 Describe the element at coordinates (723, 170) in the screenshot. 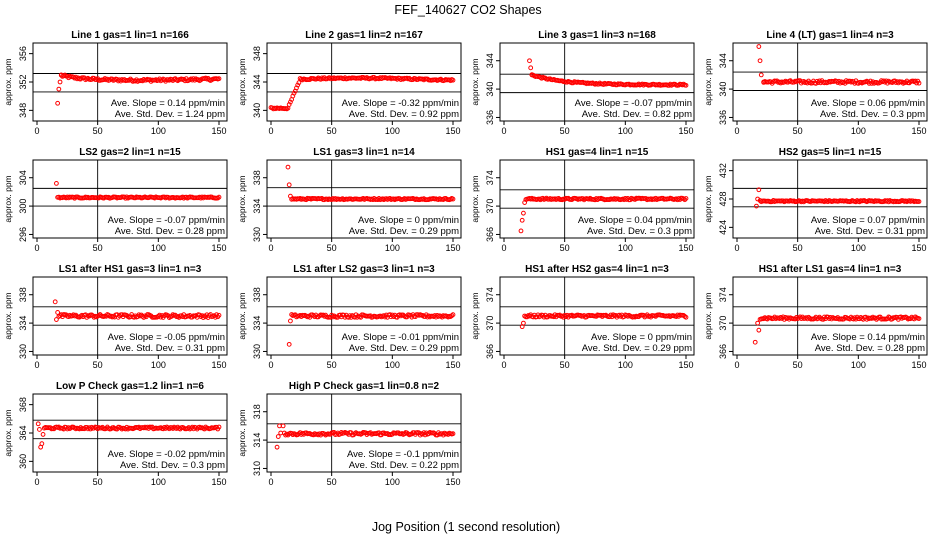

I see `y-tick-label: 432` at that location.